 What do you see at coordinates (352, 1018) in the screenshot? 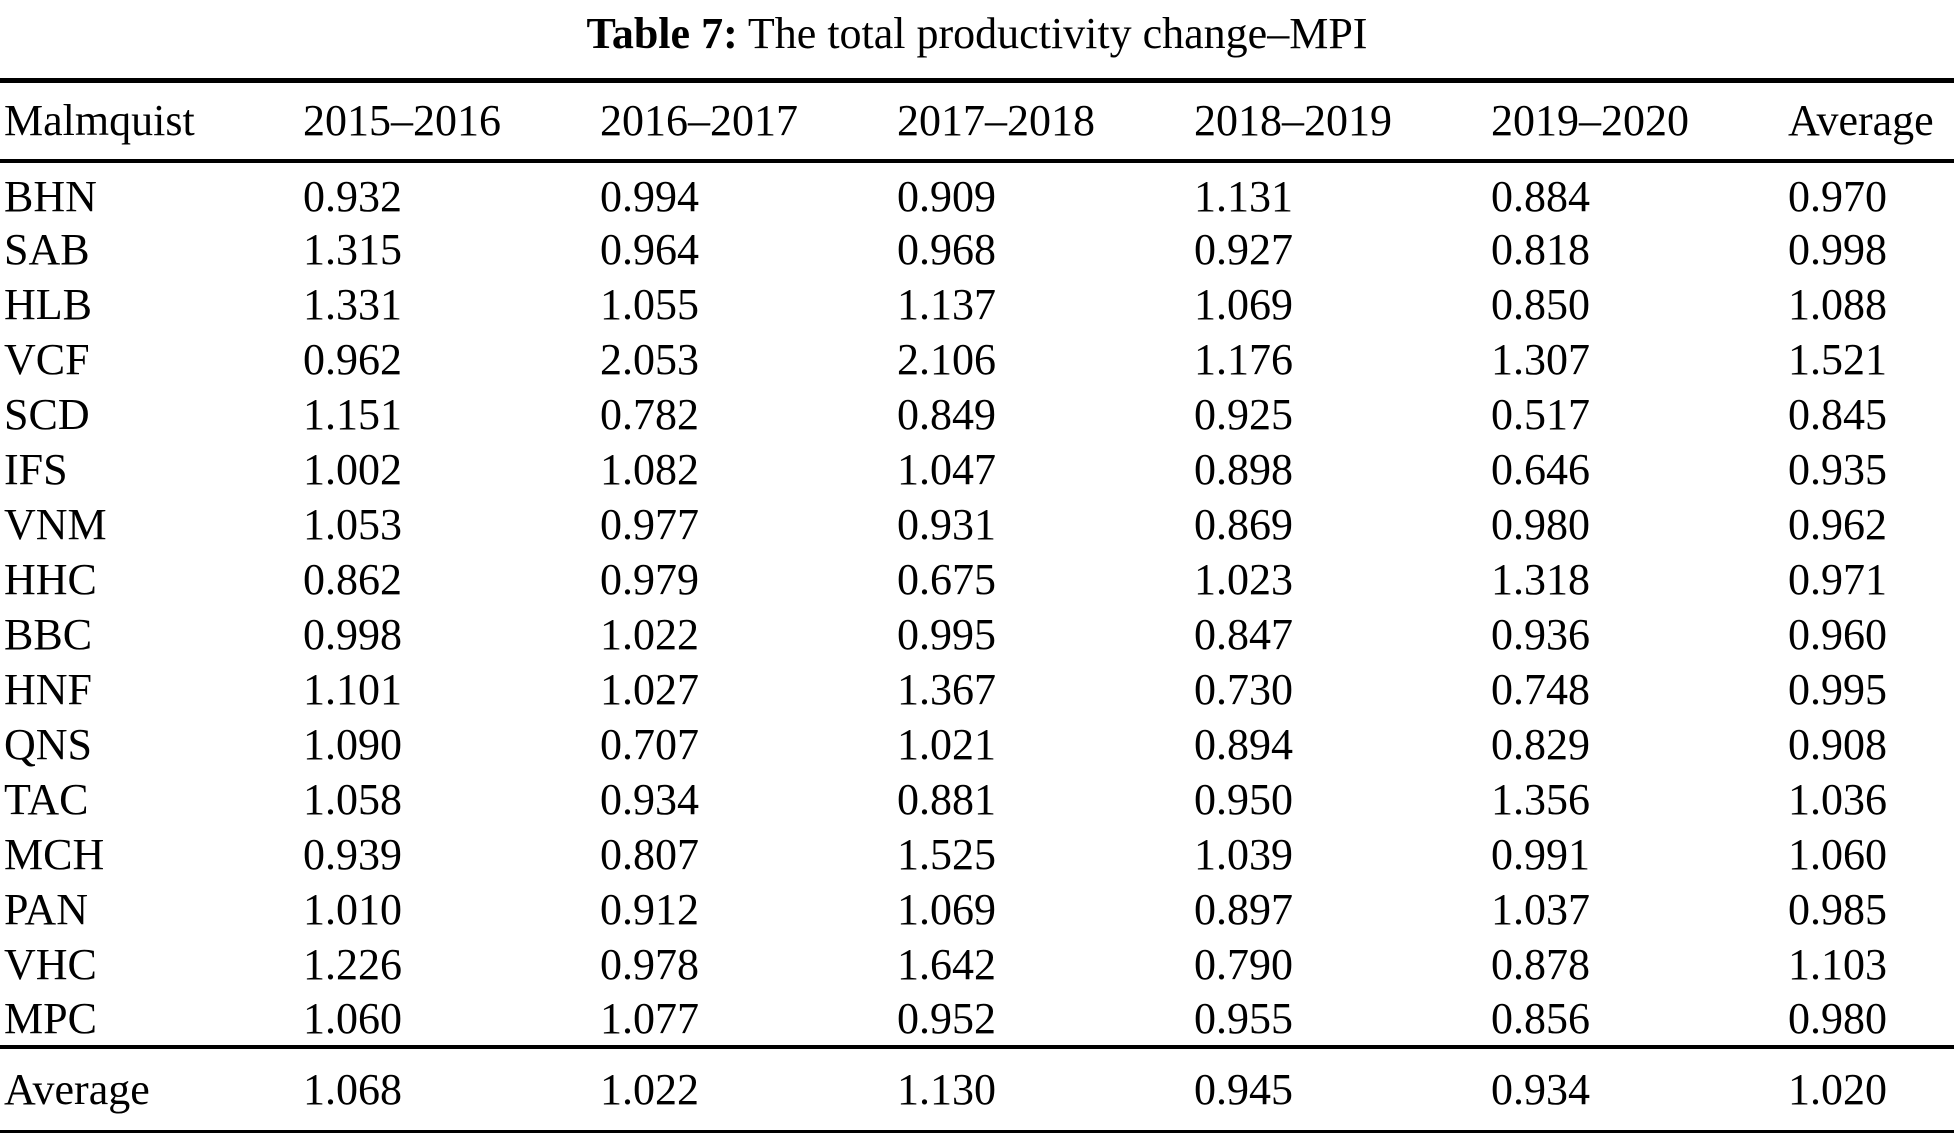
I see `table-cell: 1.060` at bounding box center [352, 1018].